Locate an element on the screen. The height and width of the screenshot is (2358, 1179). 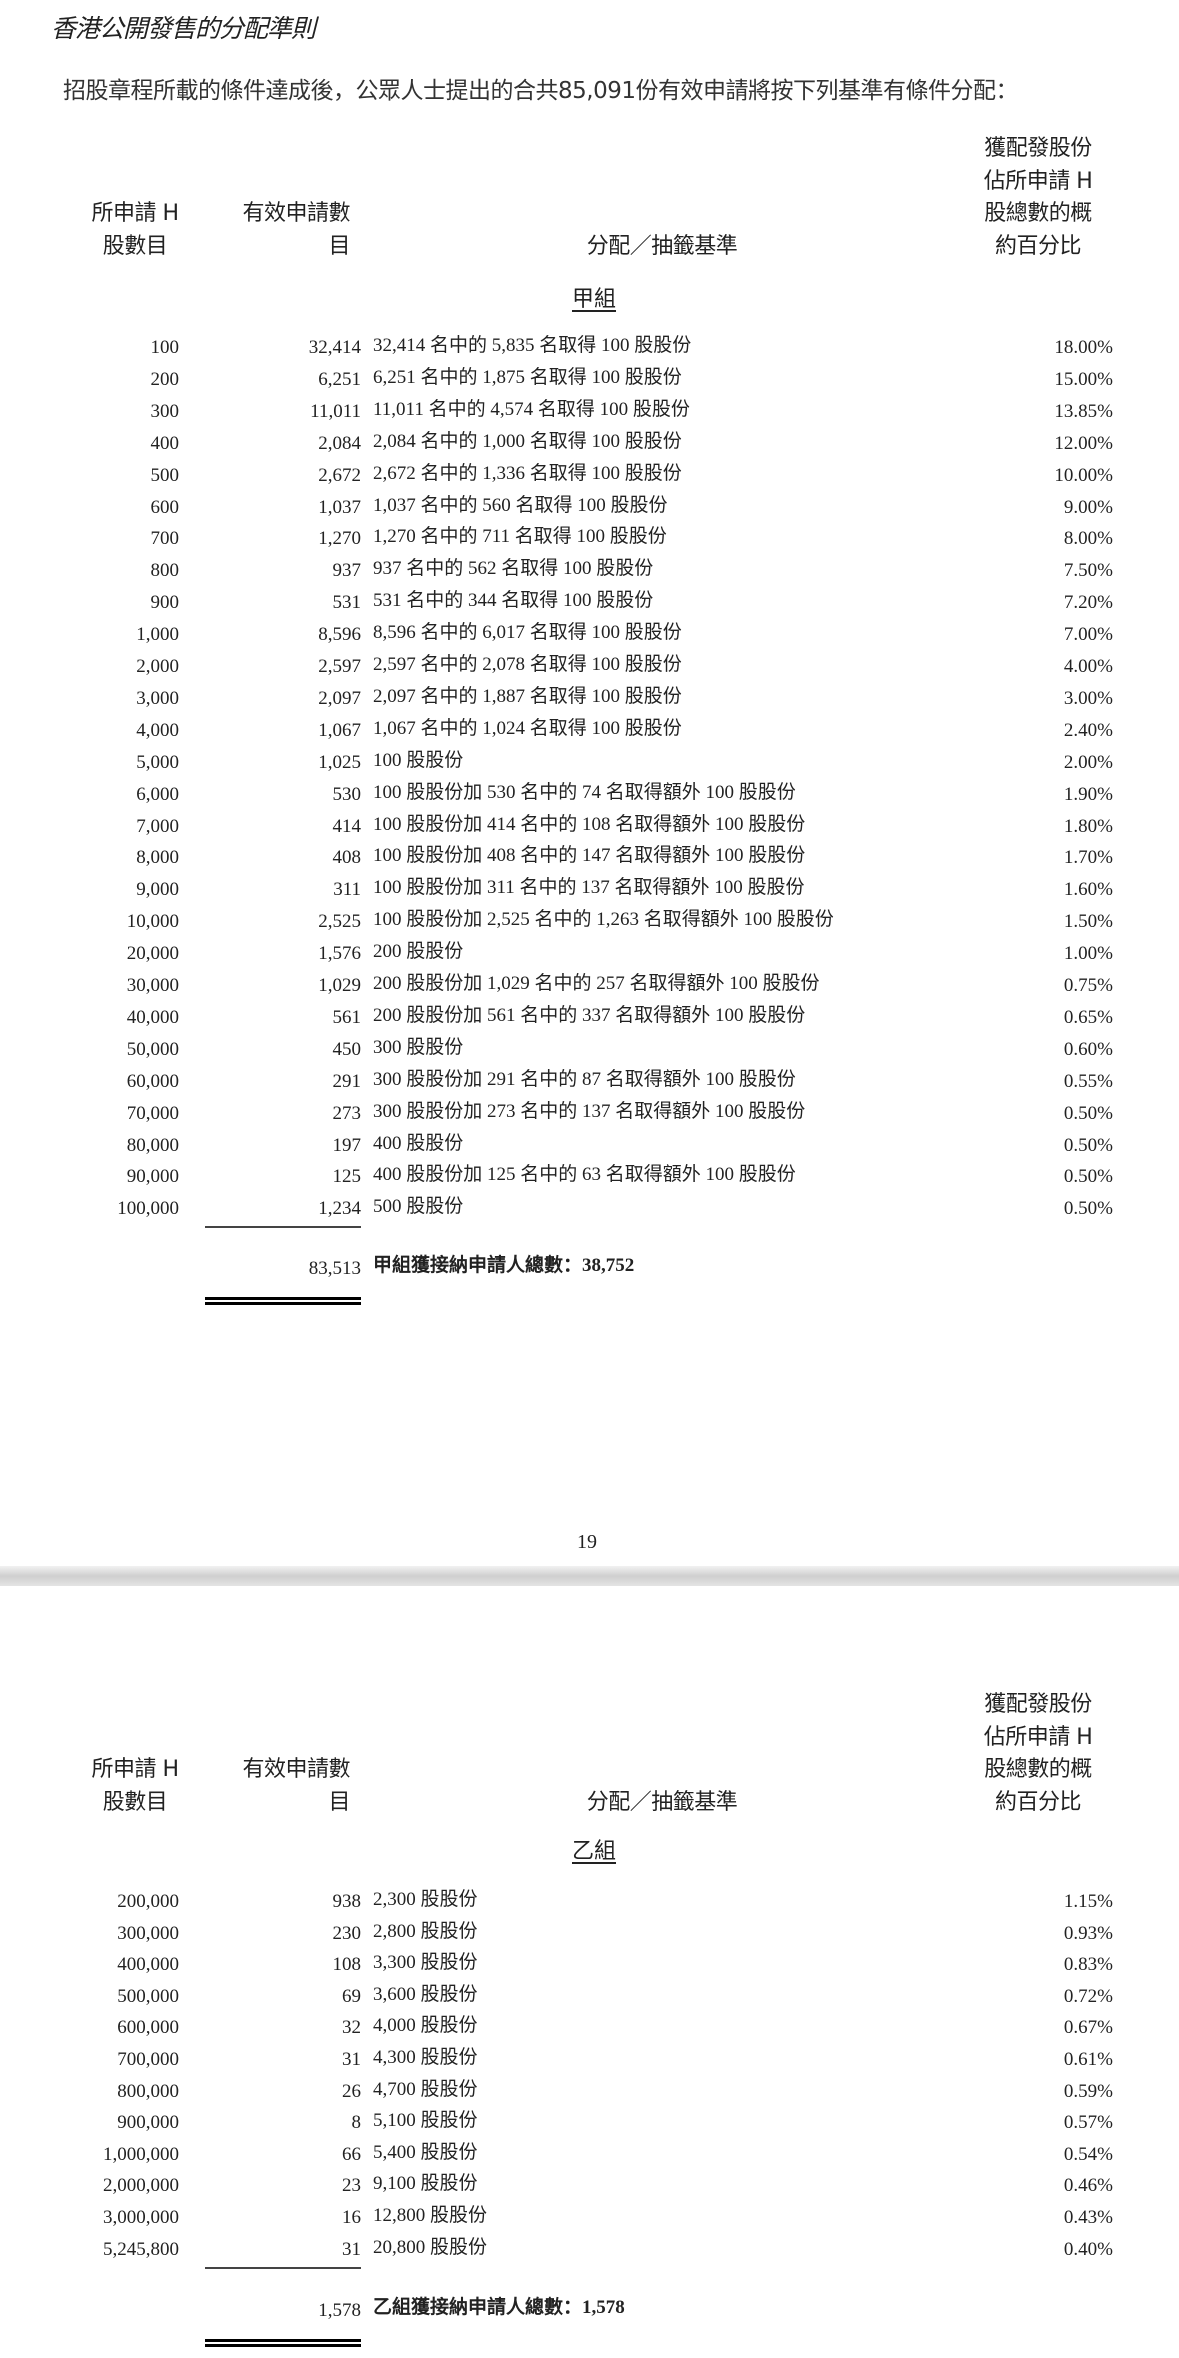
page-separator is located at coordinates (589, 1576).